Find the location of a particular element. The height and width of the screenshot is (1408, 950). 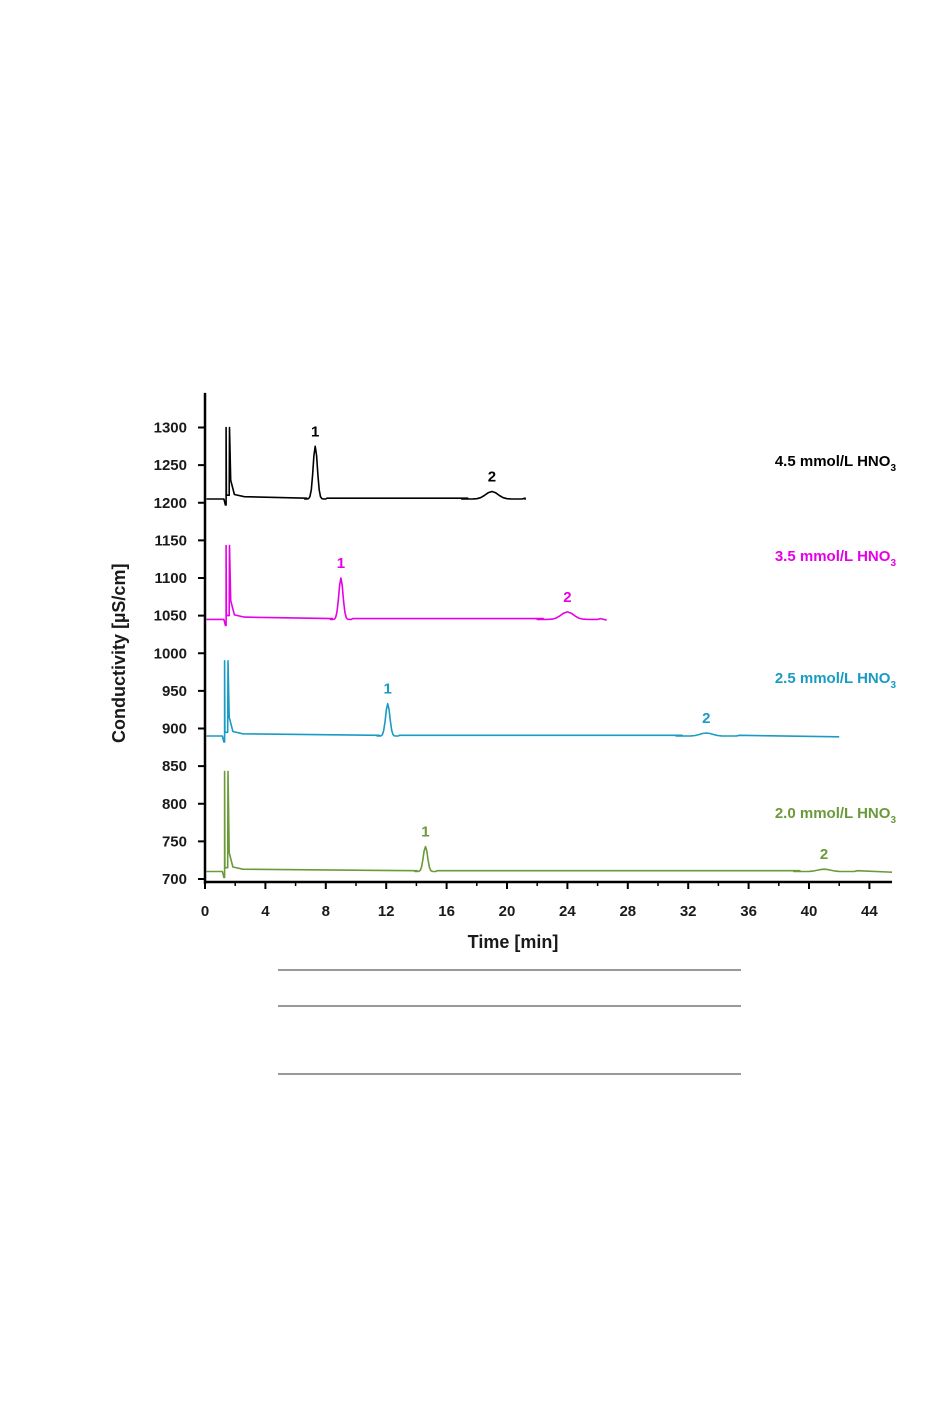

y-tick-label: 1300 is located at coordinates (170, 428).